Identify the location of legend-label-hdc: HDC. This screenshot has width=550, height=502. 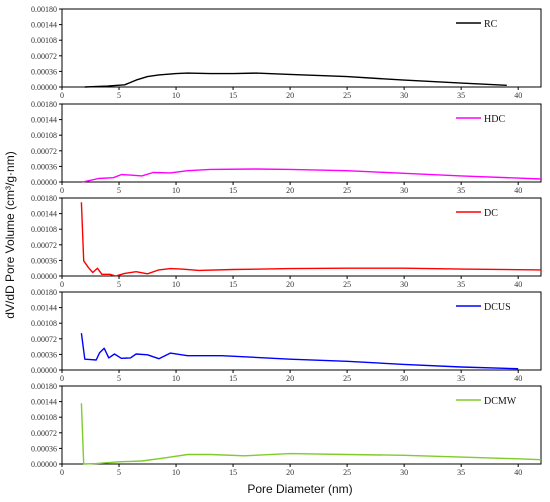
(494, 119).